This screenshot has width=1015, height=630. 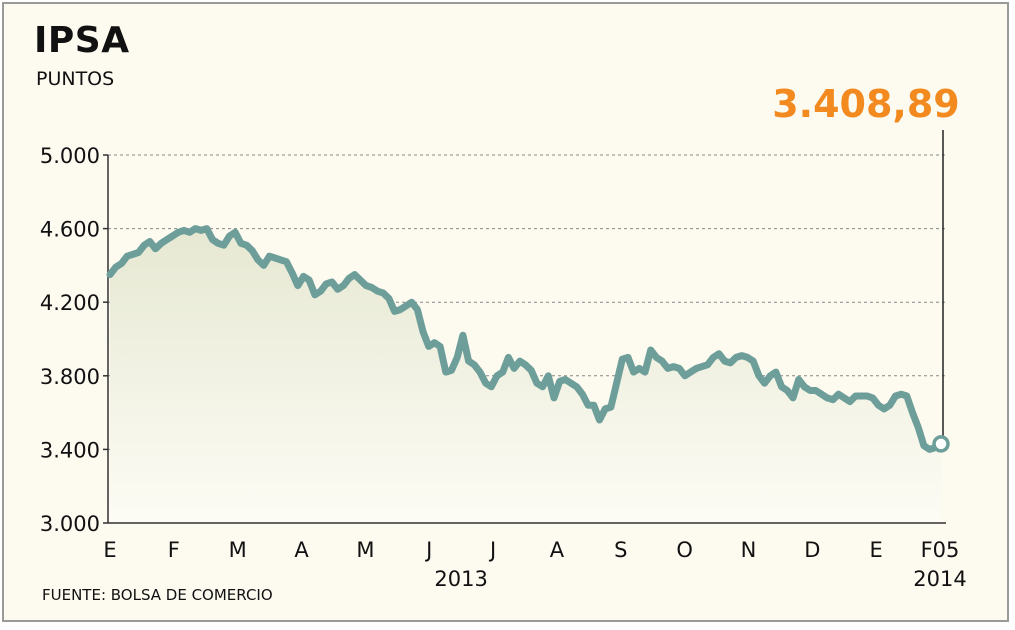 What do you see at coordinates (749, 550) in the screenshot?
I see `x-tick-label: N` at bounding box center [749, 550].